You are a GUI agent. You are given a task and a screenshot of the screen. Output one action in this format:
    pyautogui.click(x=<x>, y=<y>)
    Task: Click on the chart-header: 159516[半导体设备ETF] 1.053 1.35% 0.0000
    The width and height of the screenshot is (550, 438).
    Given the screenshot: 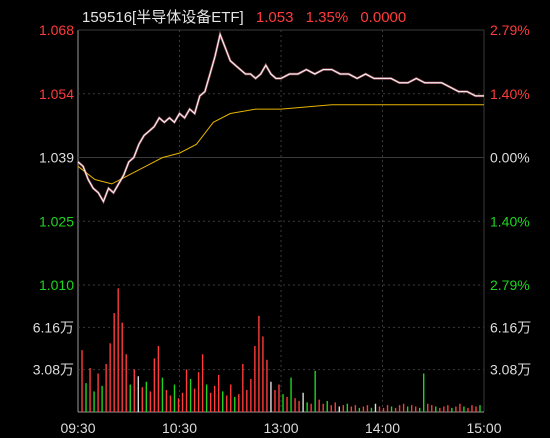 What is the action you would take?
    pyautogui.click(x=244, y=16)
    